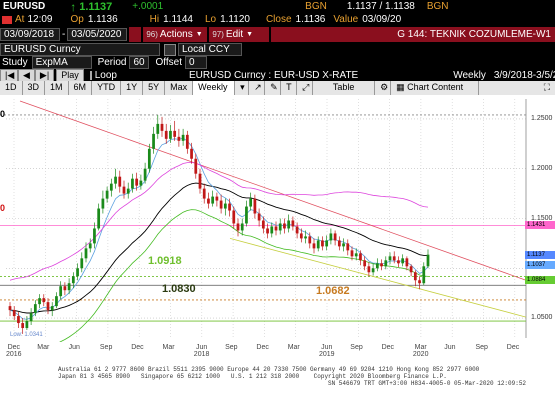 The image size is (555, 400). What do you see at coordinates (73, 7) in the screenshot?
I see `arrow-up-icon: ↑` at bounding box center [73, 7].